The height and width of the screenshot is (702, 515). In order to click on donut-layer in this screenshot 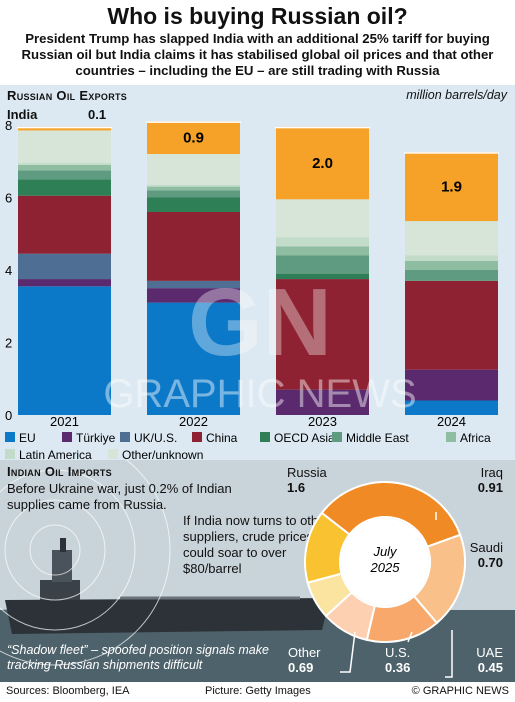, I will do `click(385, 562)`.